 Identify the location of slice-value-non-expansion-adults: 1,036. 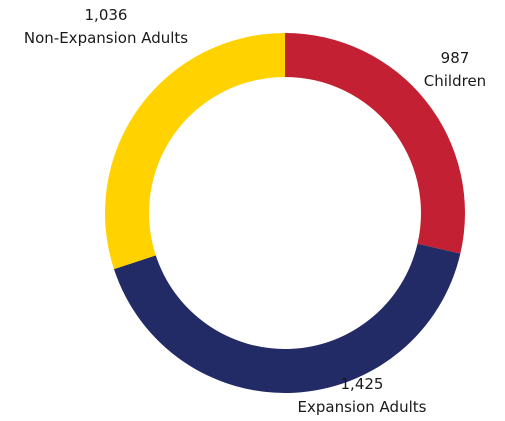
(106, 15).